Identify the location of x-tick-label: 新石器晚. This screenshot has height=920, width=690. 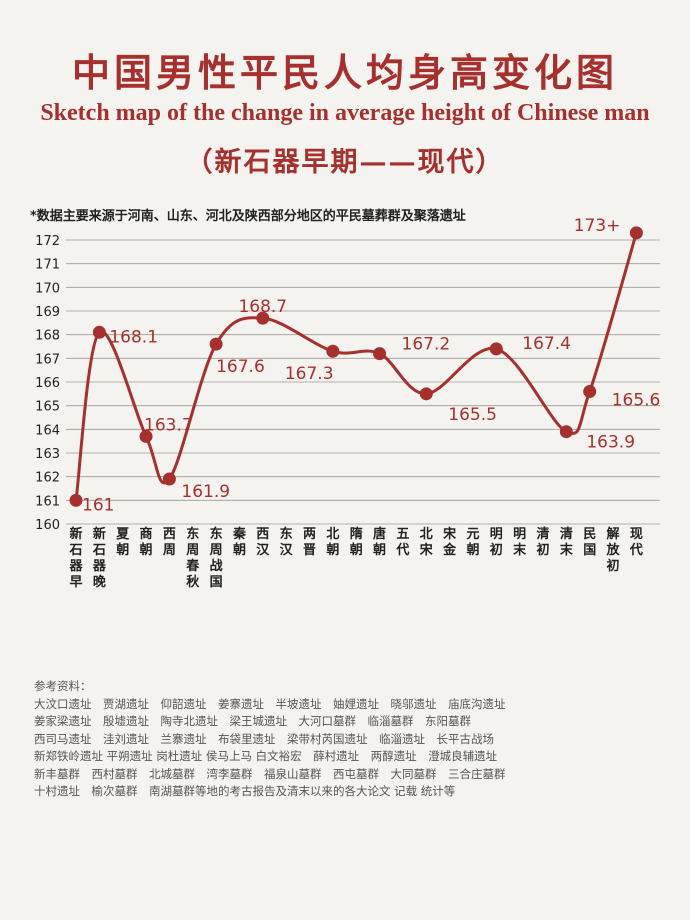
(99, 558).